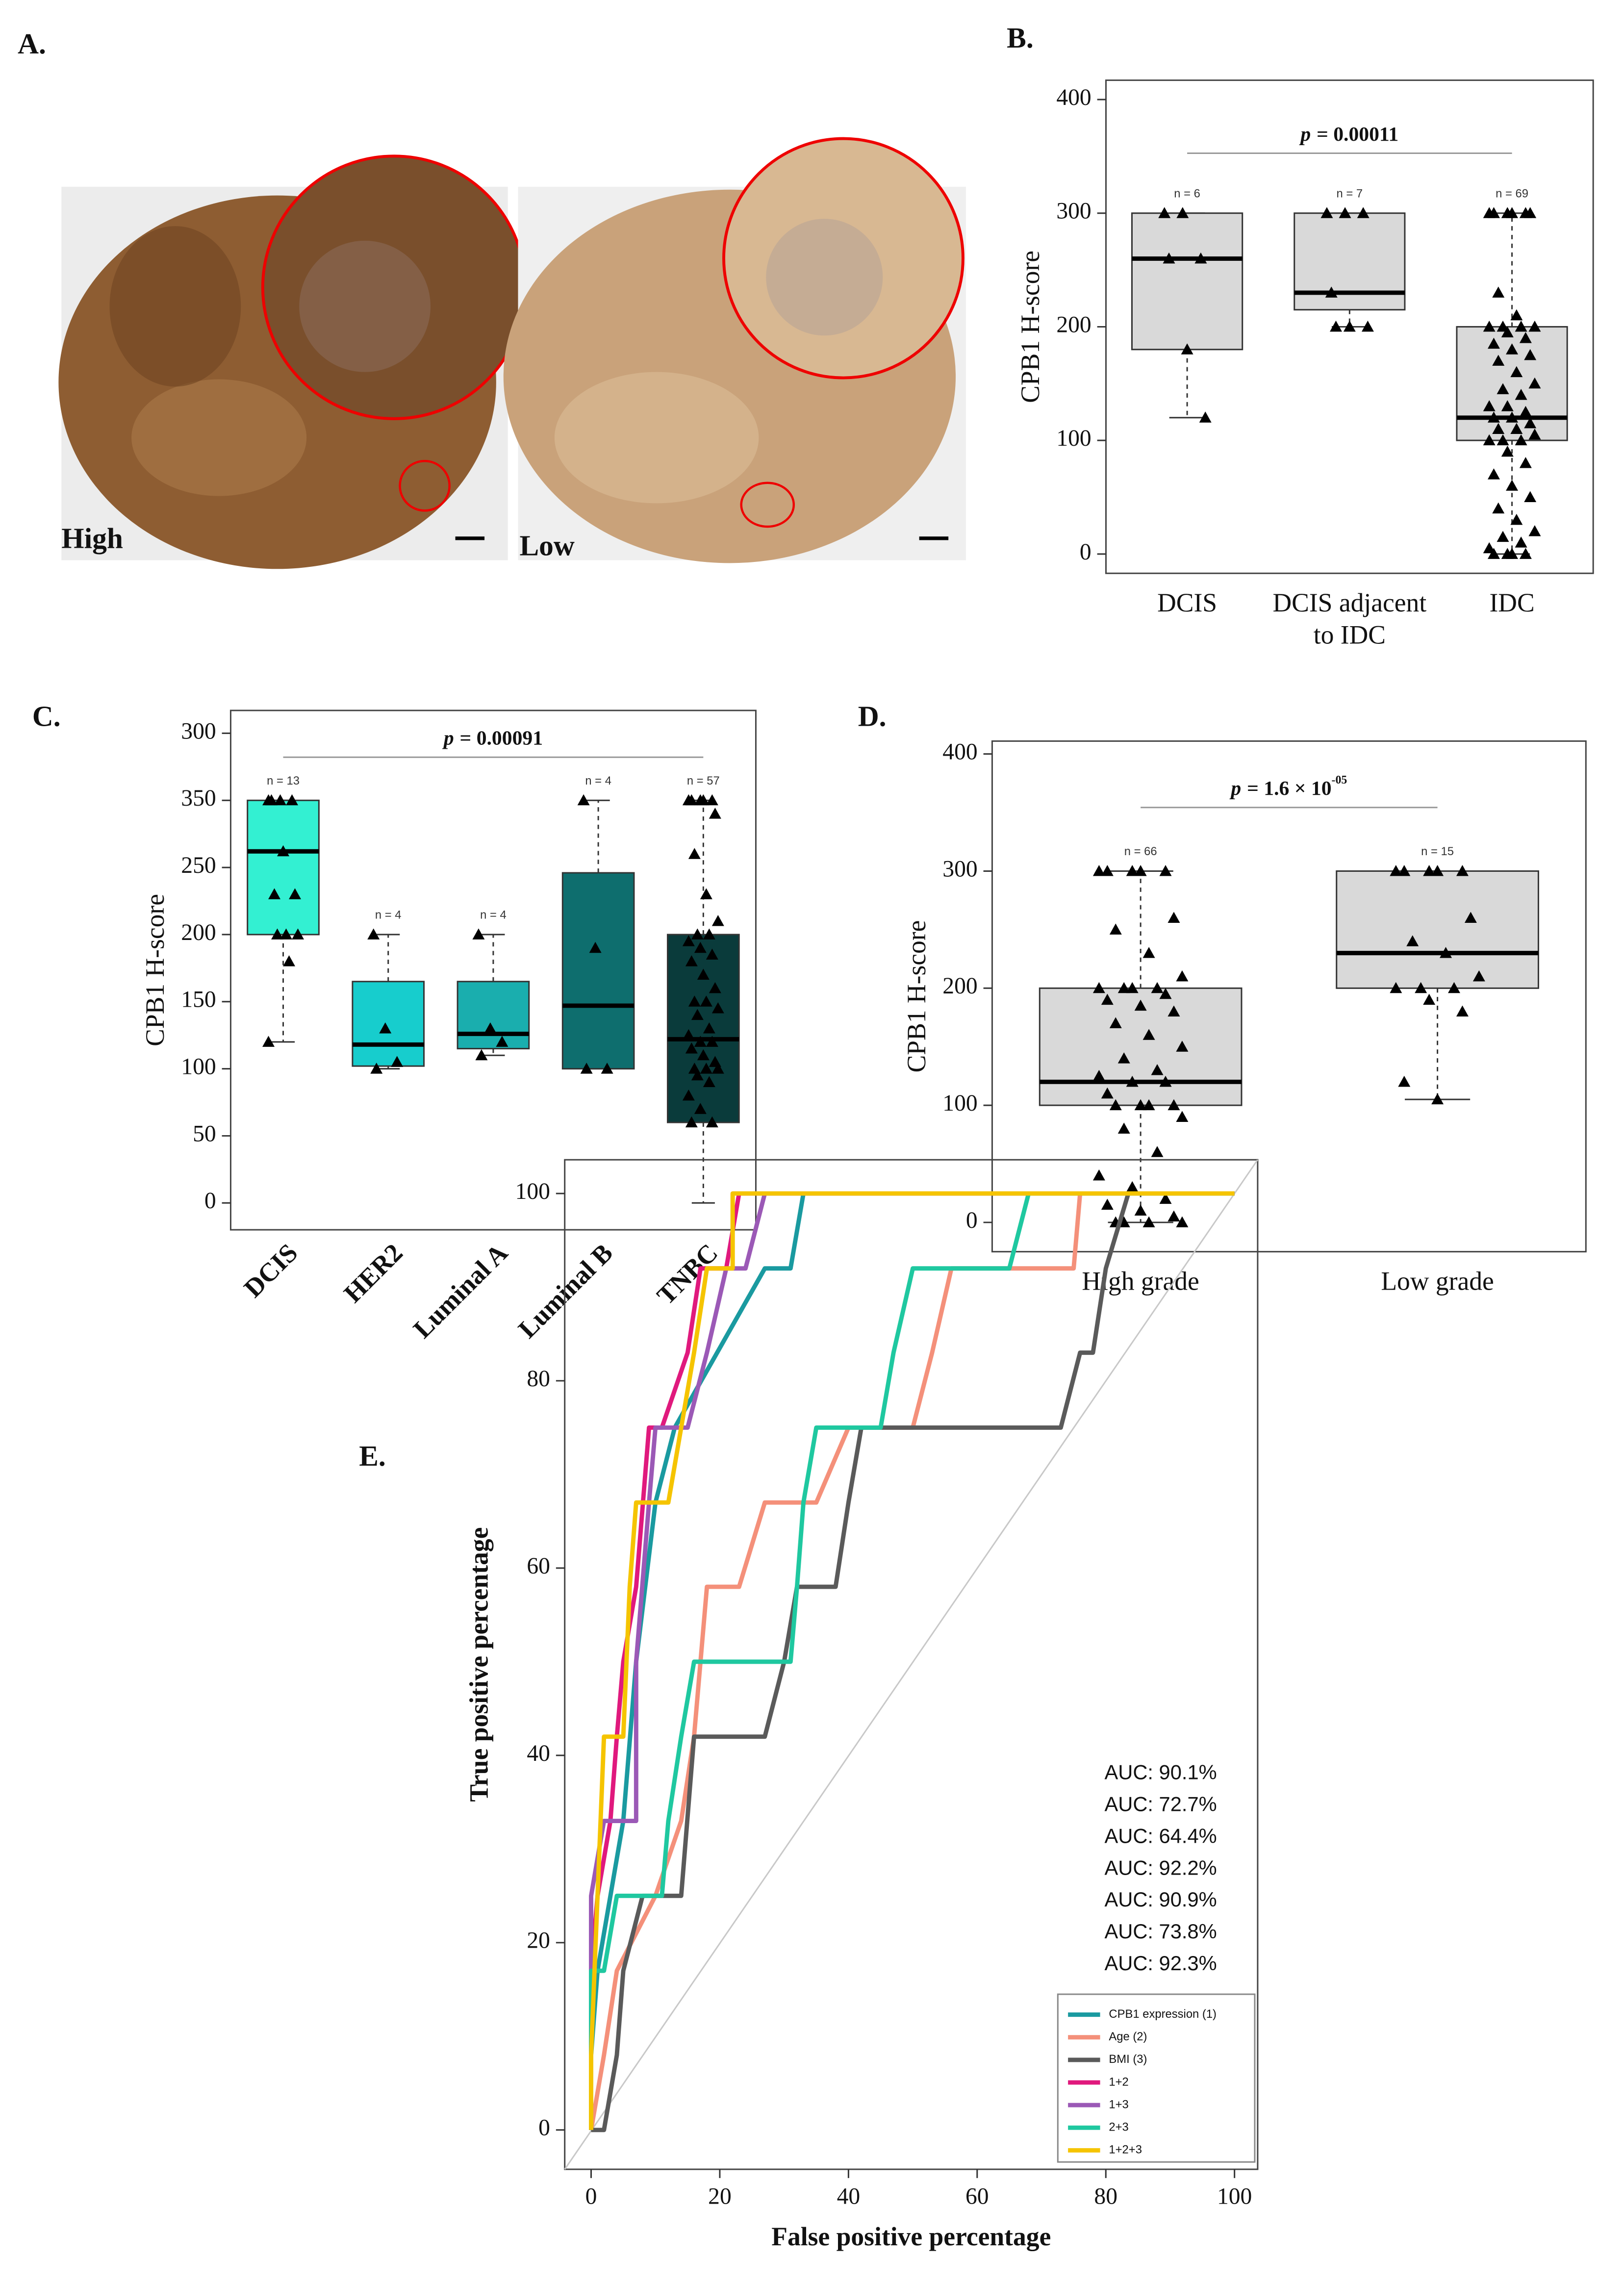  What do you see at coordinates (1118, 2127) in the screenshot?
I see `legend-label: 2+3` at bounding box center [1118, 2127].